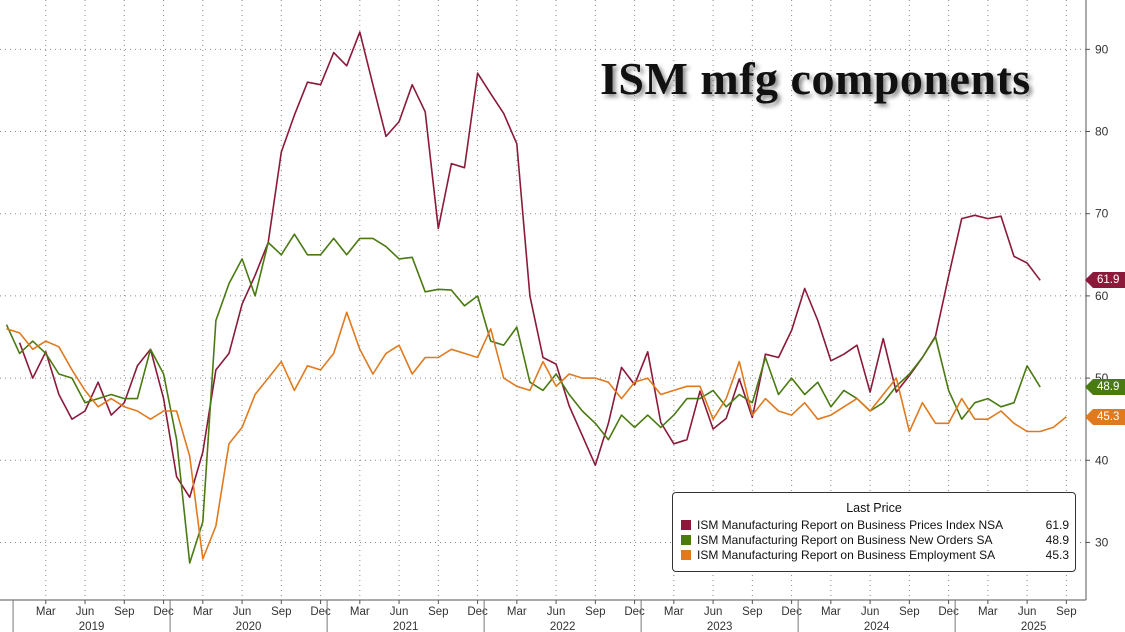 This screenshot has height=632, width=1125. What do you see at coordinates (406, 626) in the screenshot?
I see `x-year-label: 2021` at bounding box center [406, 626].